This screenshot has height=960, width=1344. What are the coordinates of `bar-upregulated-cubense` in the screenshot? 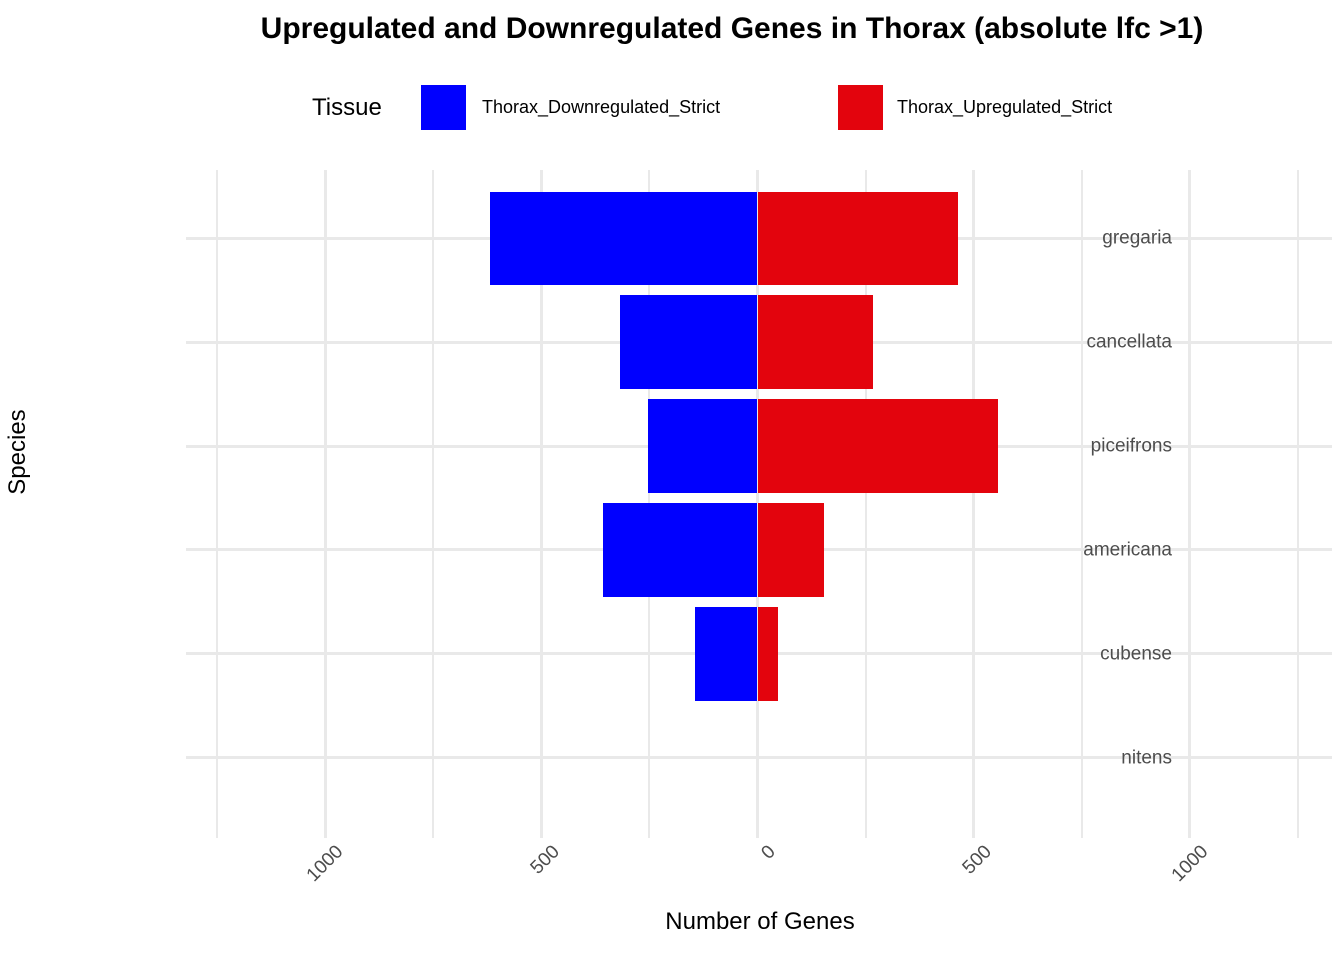 It's located at (767, 654).